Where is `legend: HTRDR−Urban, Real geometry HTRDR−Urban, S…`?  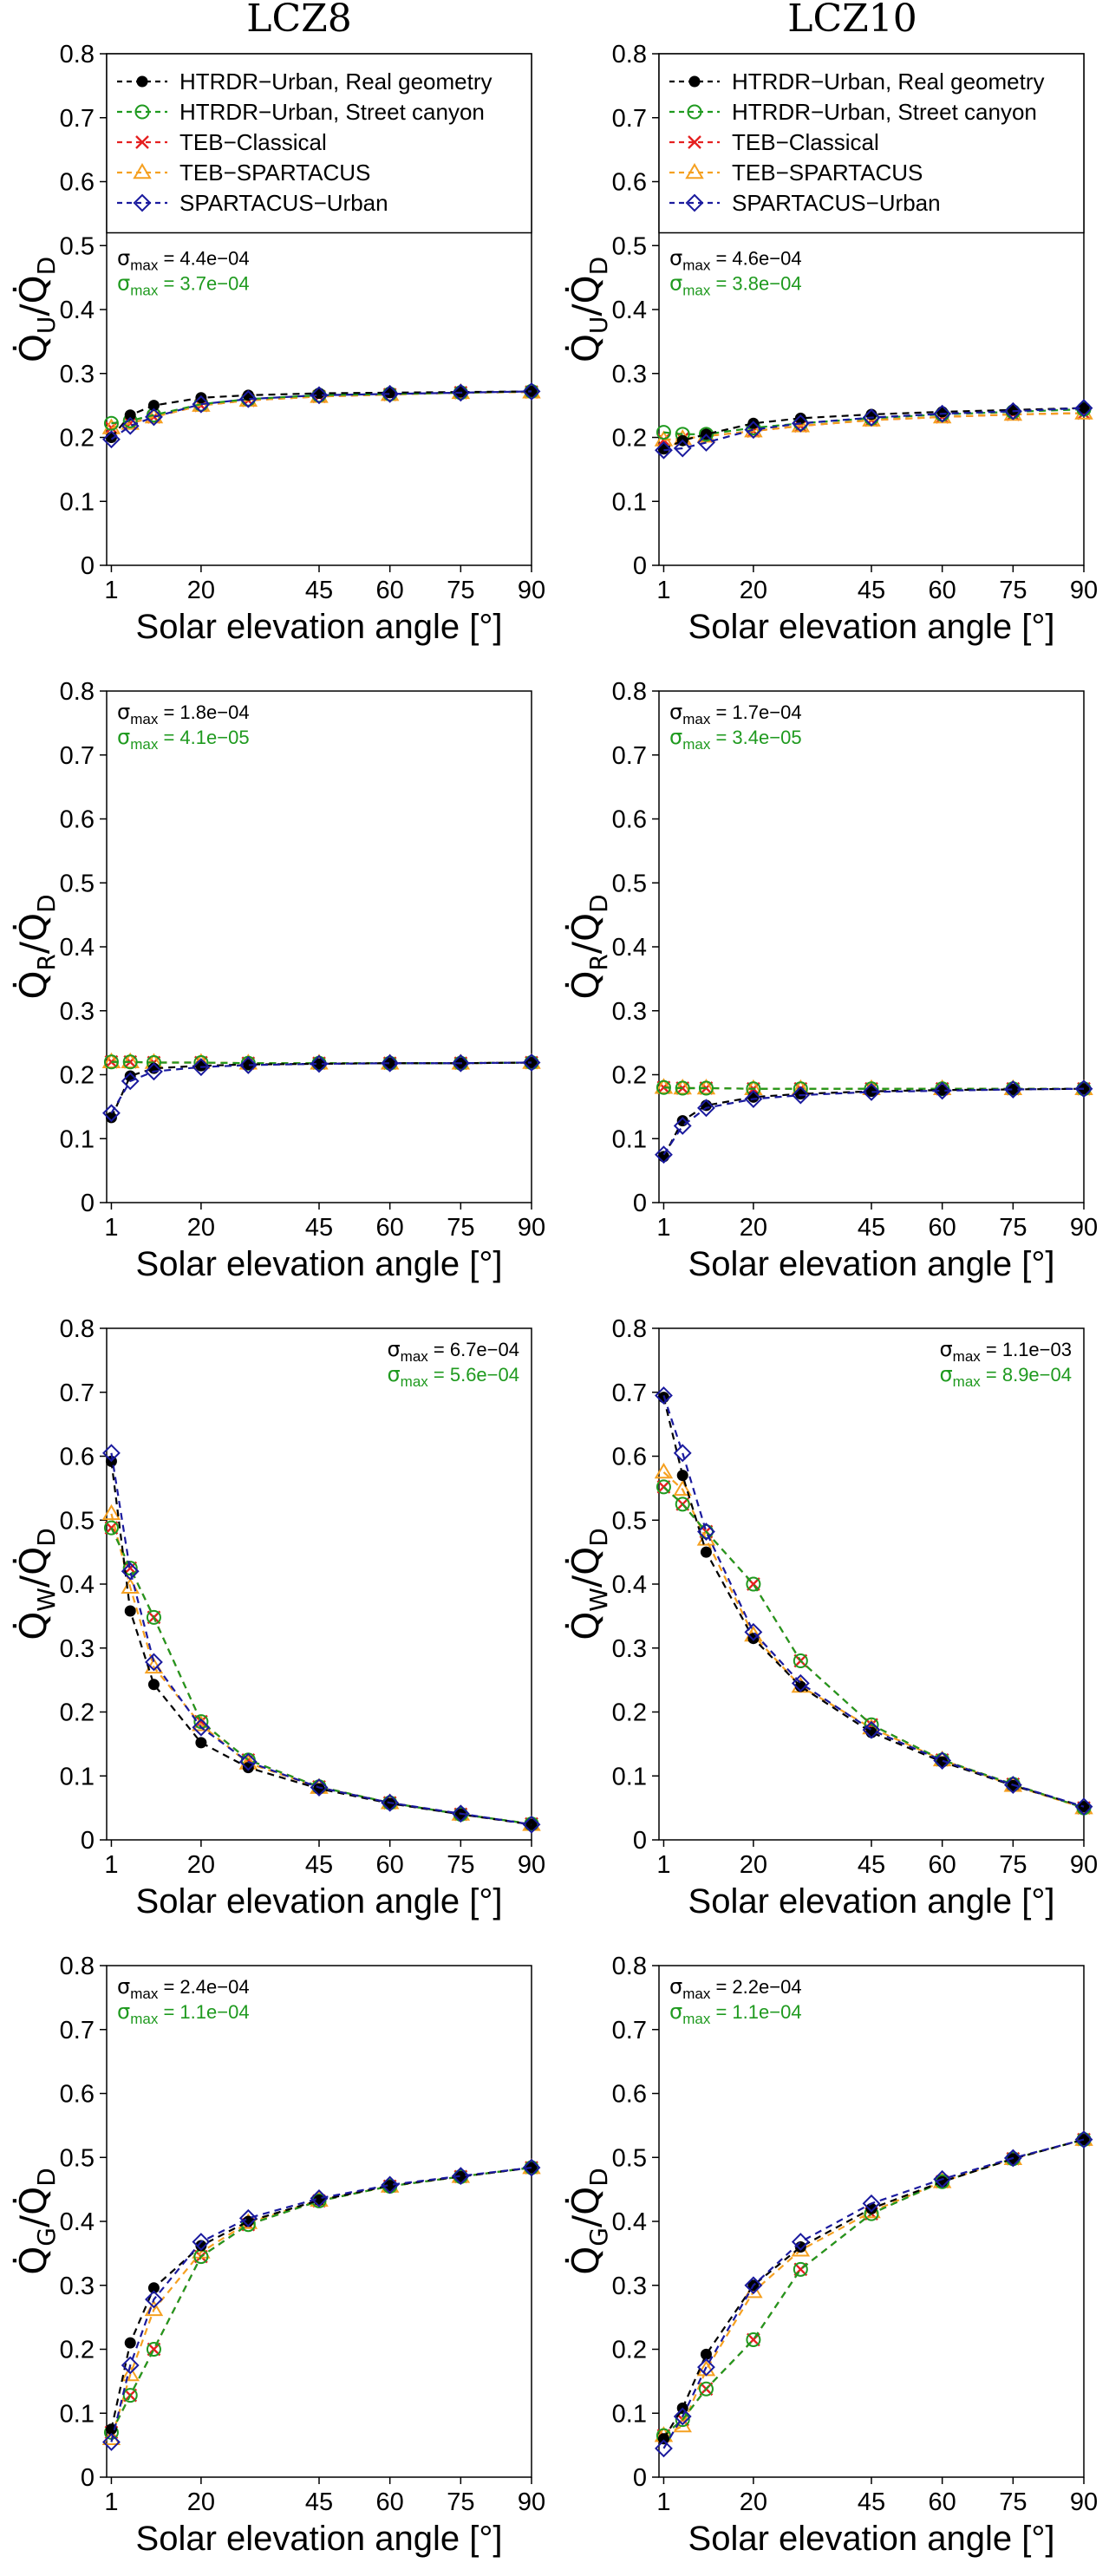 legend: HTRDR−Urban, Real geometry HTRDR−Urban, S… is located at coordinates (319, 143).